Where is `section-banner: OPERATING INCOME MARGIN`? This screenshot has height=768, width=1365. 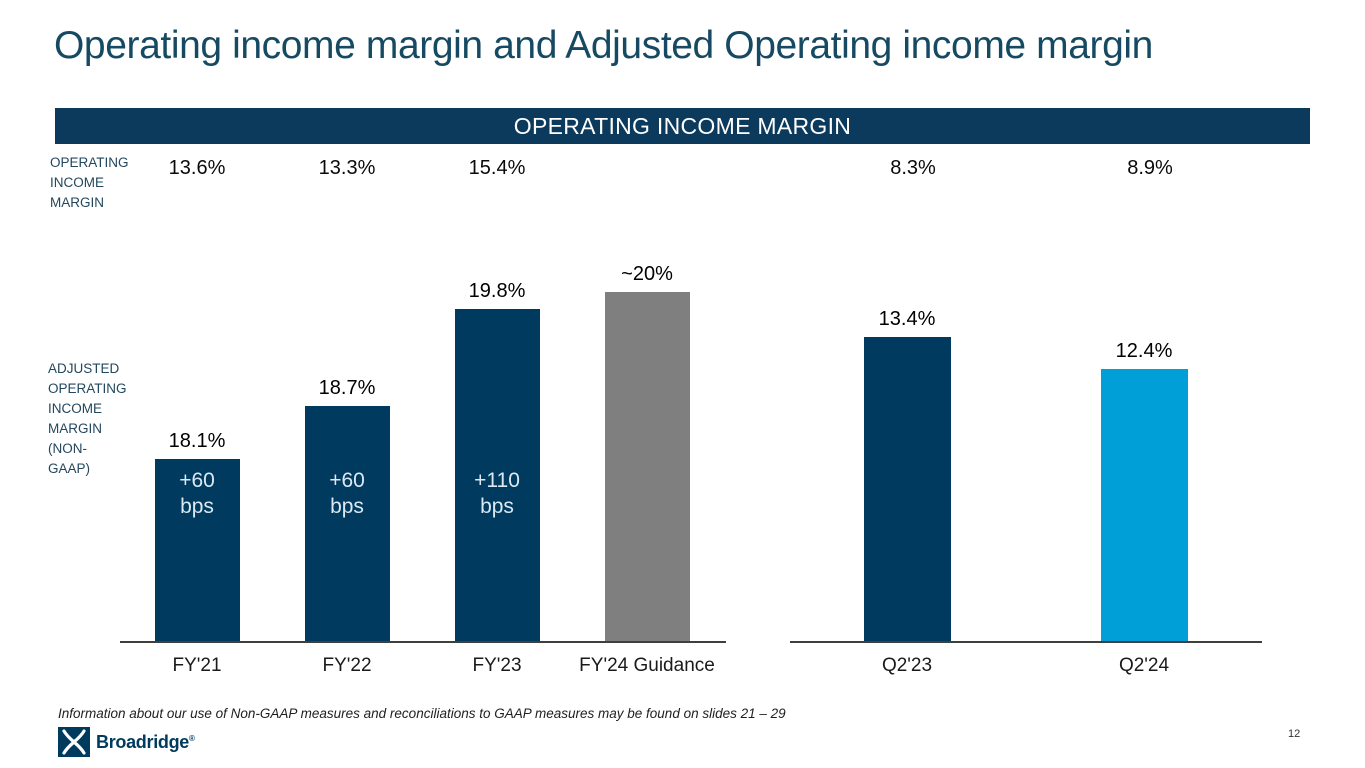 section-banner: OPERATING INCOME MARGIN is located at coordinates (682, 126).